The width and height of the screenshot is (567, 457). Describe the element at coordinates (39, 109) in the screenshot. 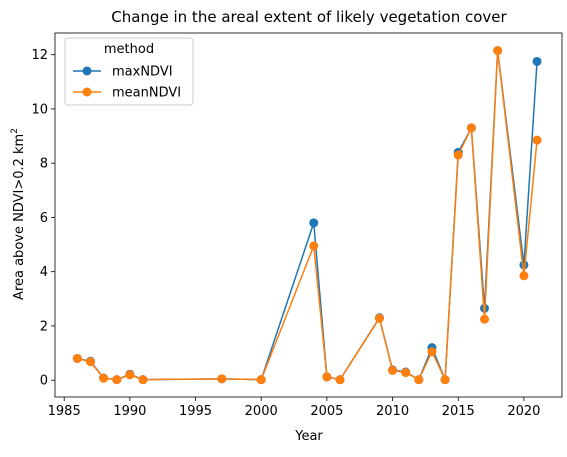

I see `y-tick-label: 10` at that location.